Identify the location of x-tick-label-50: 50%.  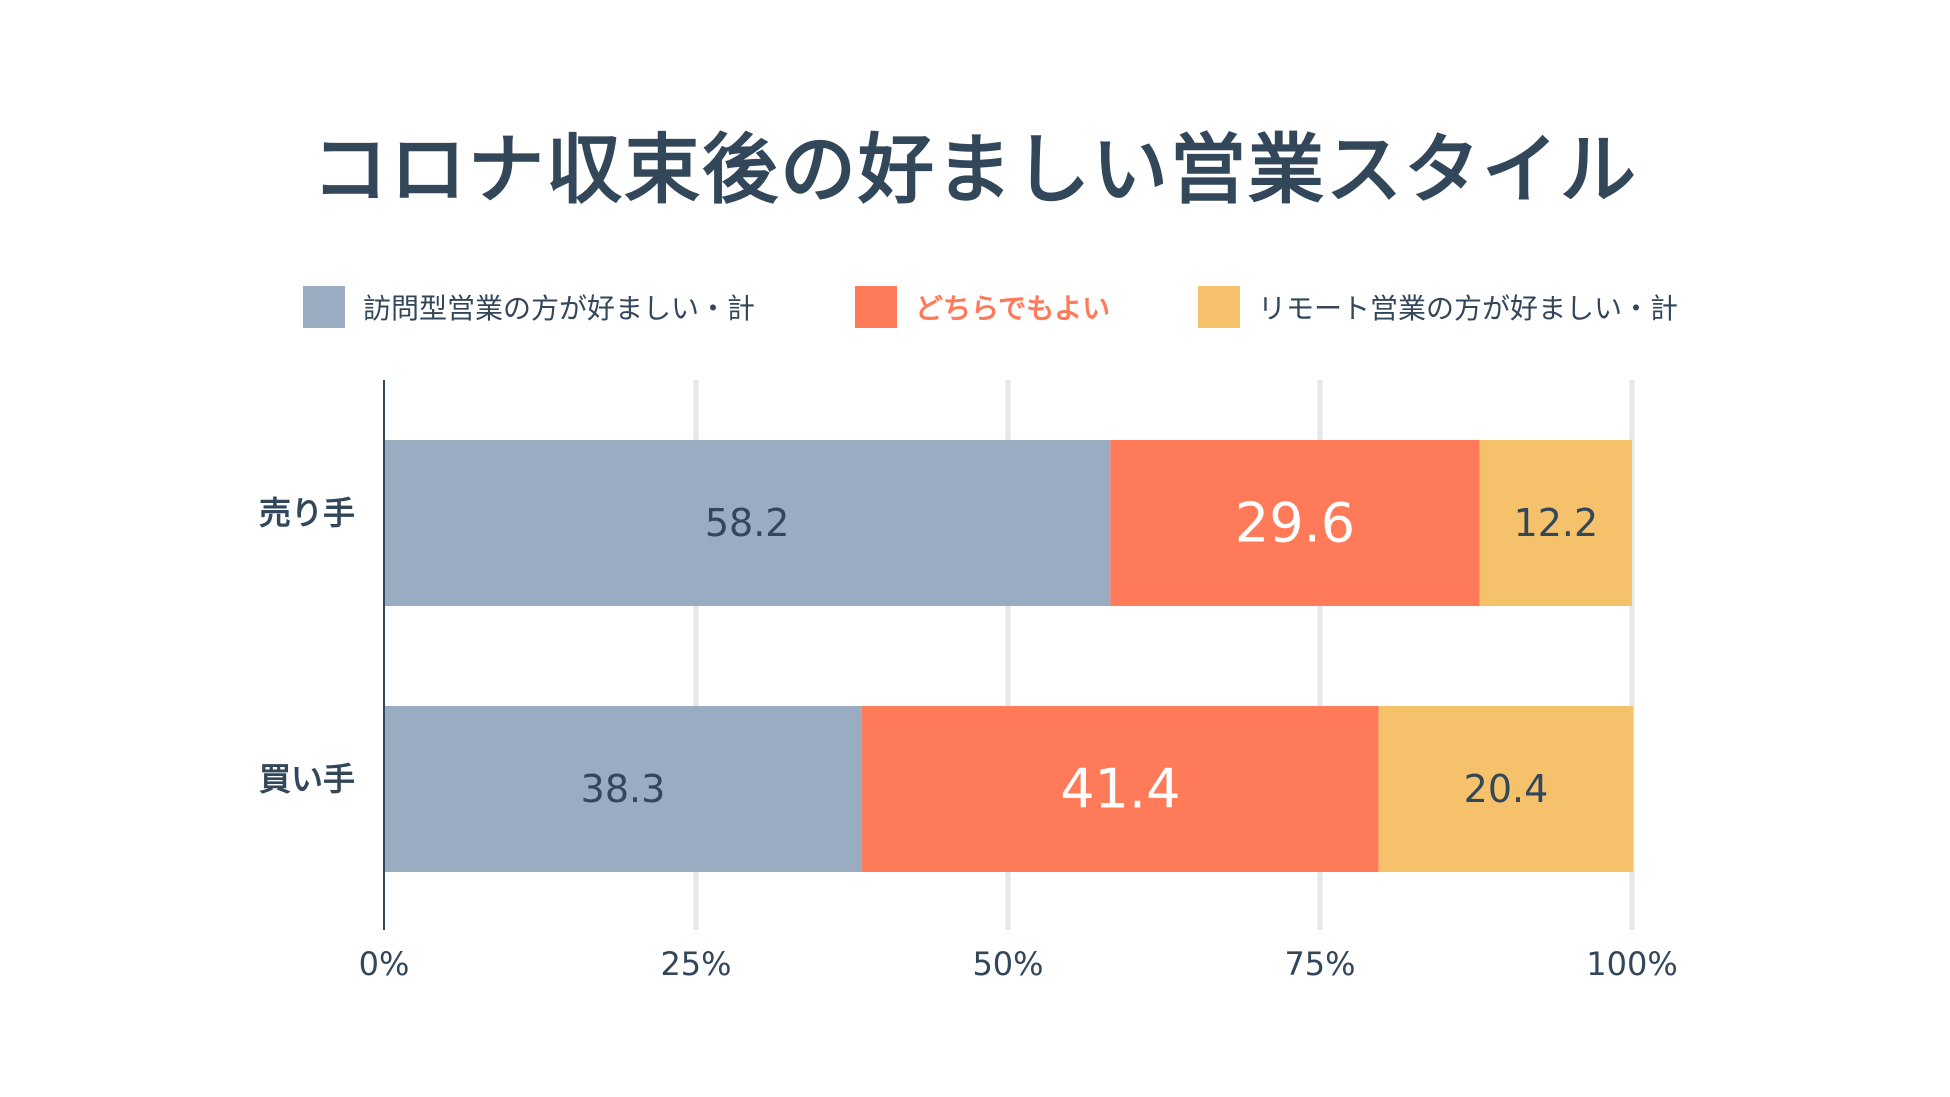
(1007, 964).